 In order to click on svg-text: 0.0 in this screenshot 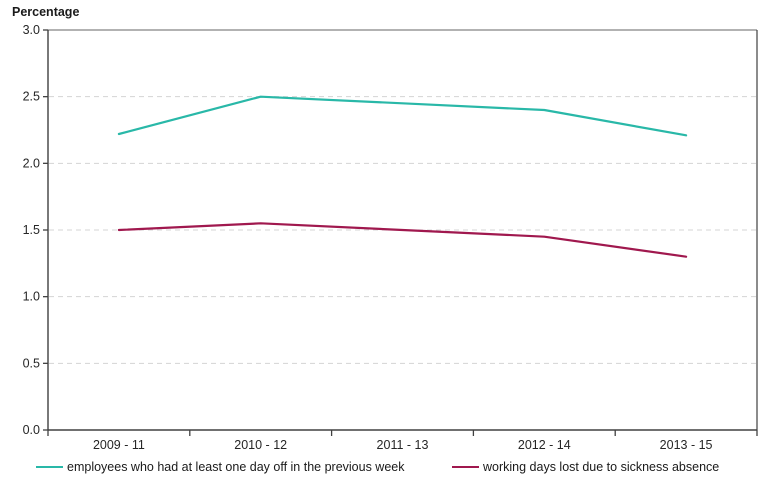, I will do `click(31, 430)`.